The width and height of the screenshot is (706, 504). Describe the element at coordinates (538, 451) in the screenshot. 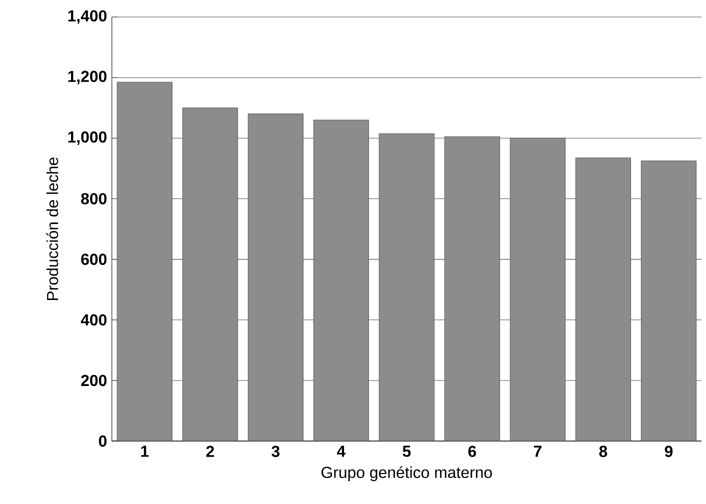

I see `x-tick-label: 7` at that location.